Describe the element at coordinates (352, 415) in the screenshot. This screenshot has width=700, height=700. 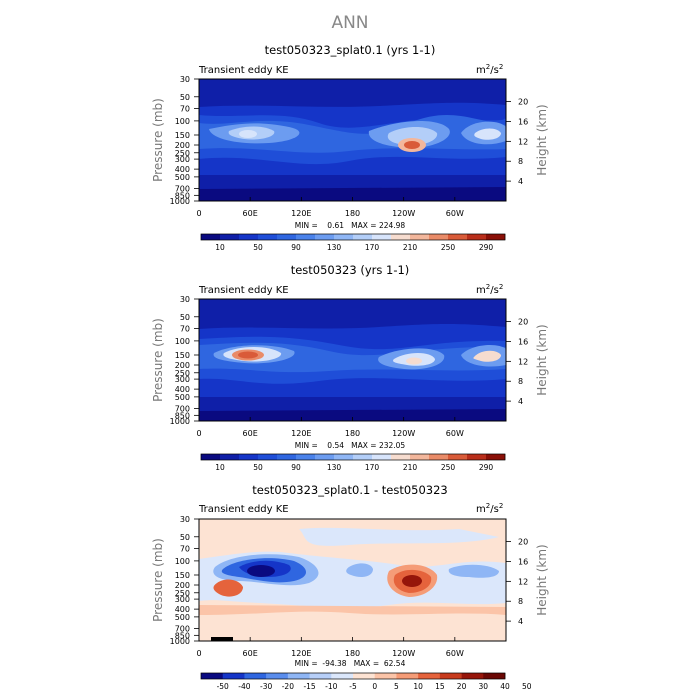
I see `field-surface` at that location.